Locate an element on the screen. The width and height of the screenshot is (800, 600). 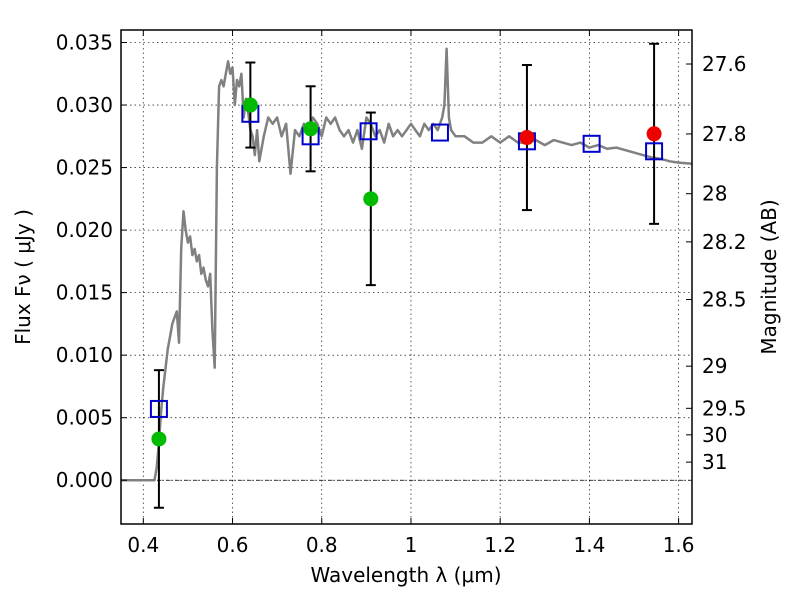
y2-tick-label: 29 is located at coordinates (714, 366).